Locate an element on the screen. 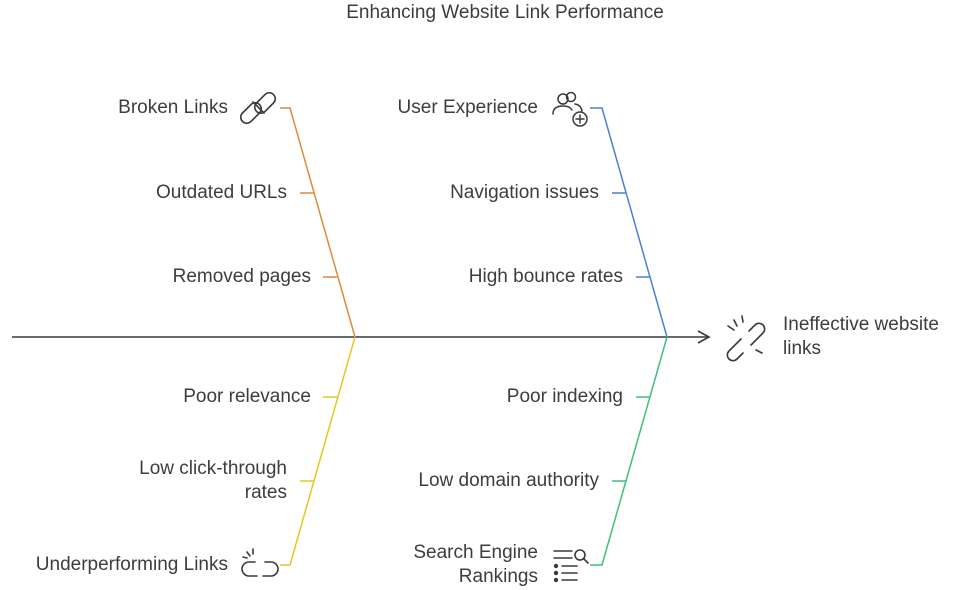 The height and width of the screenshot is (590, 974). cause-label: Poor indexing is located at coordinates (564, 396).